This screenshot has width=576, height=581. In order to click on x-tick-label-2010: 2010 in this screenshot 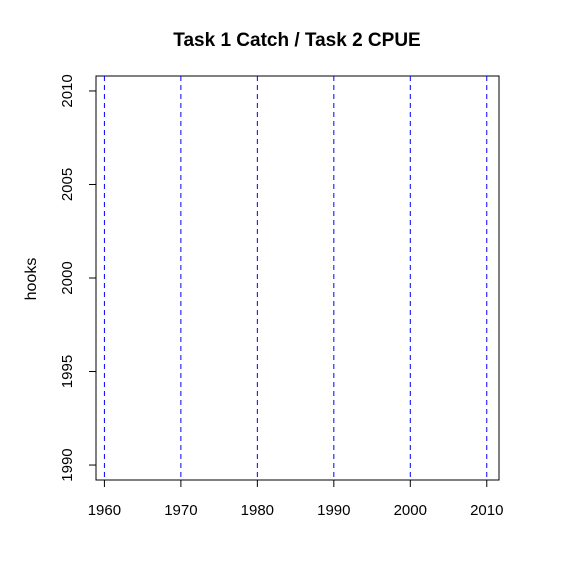, I will do `click(486, 510)`.